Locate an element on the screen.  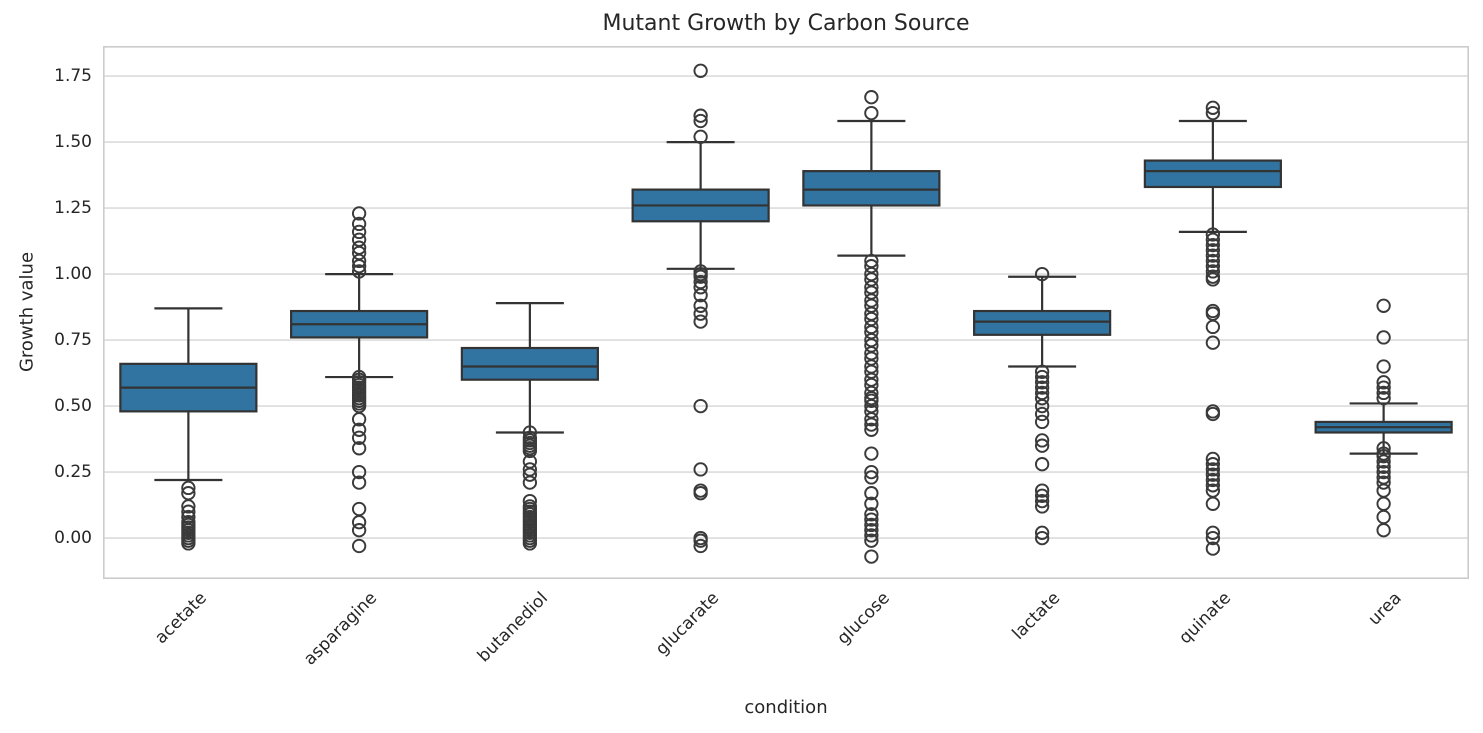
y-tick-label-1.00: 1.00 is located at coordinates (73, 274).